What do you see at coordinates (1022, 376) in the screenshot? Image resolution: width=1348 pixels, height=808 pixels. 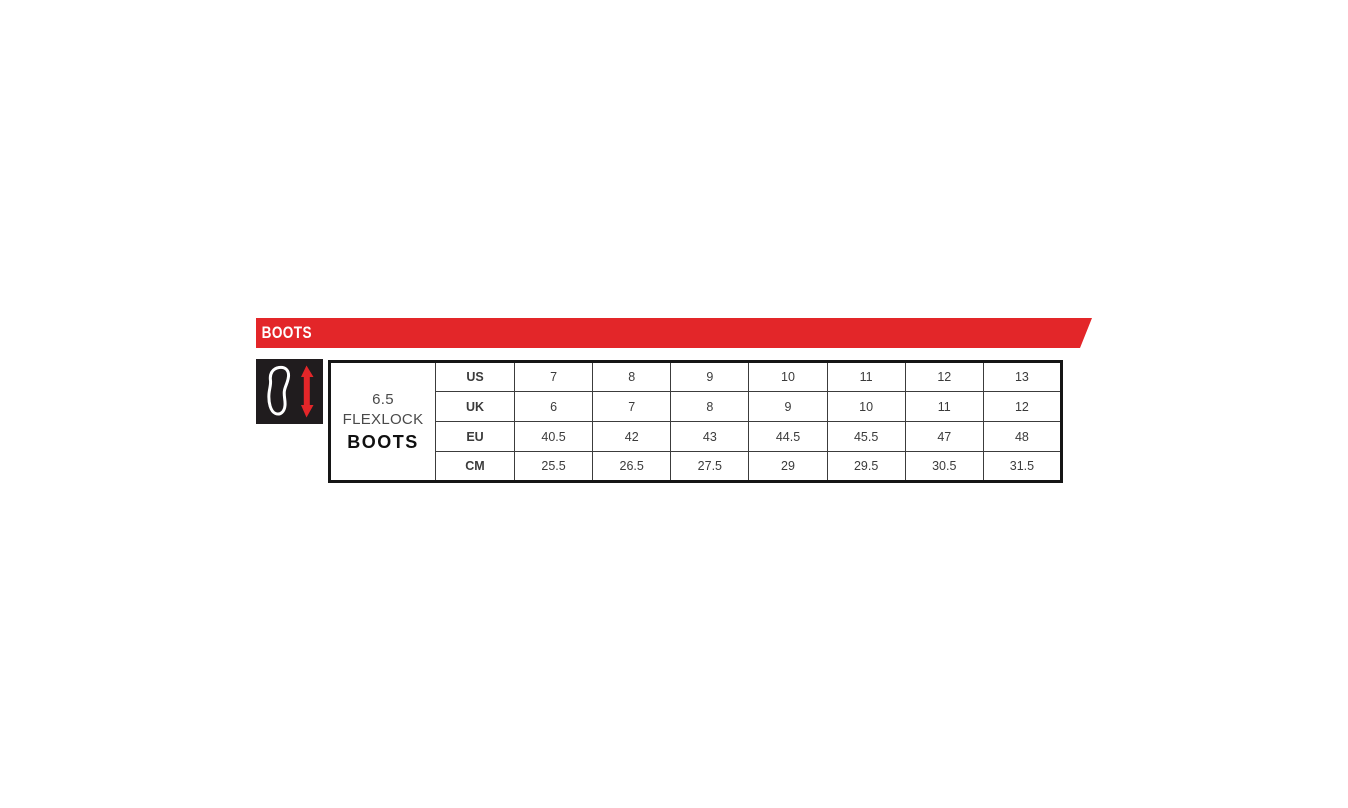 I see `size-cell: 13` at bounding box center [1022, 376].